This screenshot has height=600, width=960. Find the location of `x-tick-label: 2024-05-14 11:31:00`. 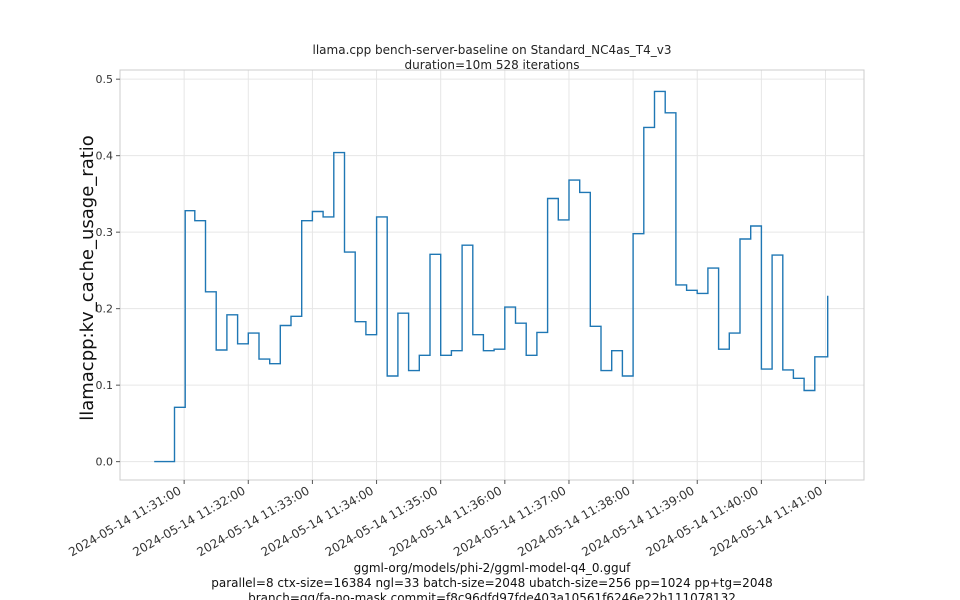

x-tick-label: 2024-05-14 11:31:00 is located at coordinates (124, 521).